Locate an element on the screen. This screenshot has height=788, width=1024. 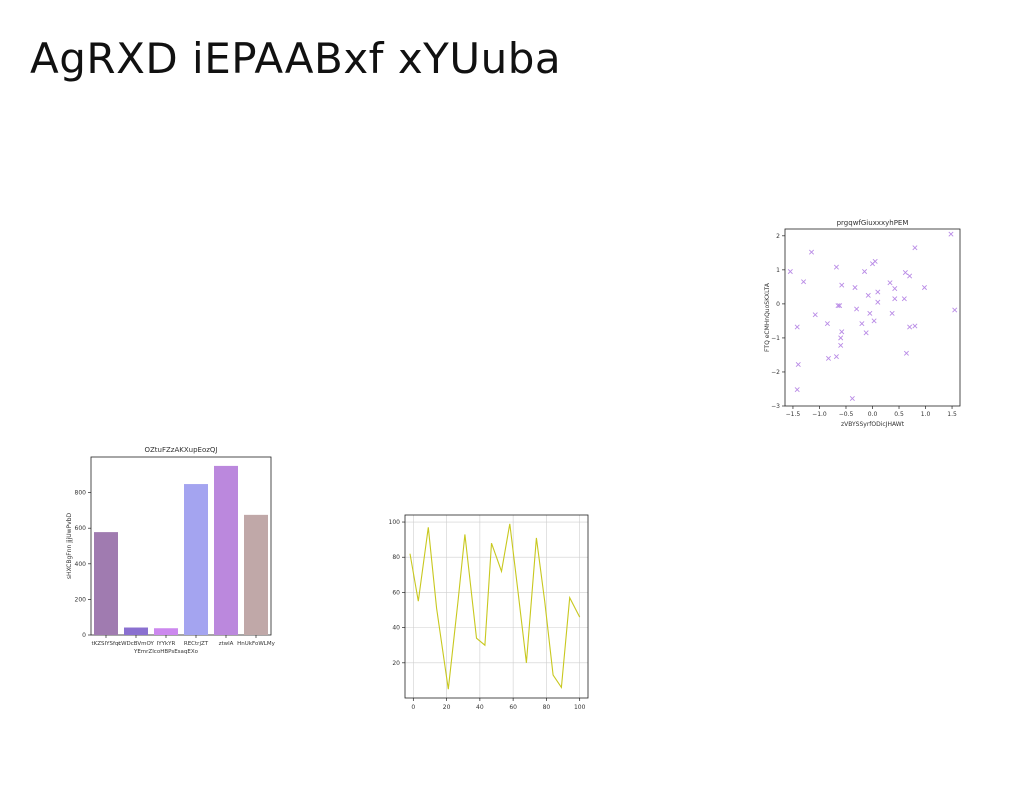
line-y-tick-label: 60 is located at coordinates (396, 592).